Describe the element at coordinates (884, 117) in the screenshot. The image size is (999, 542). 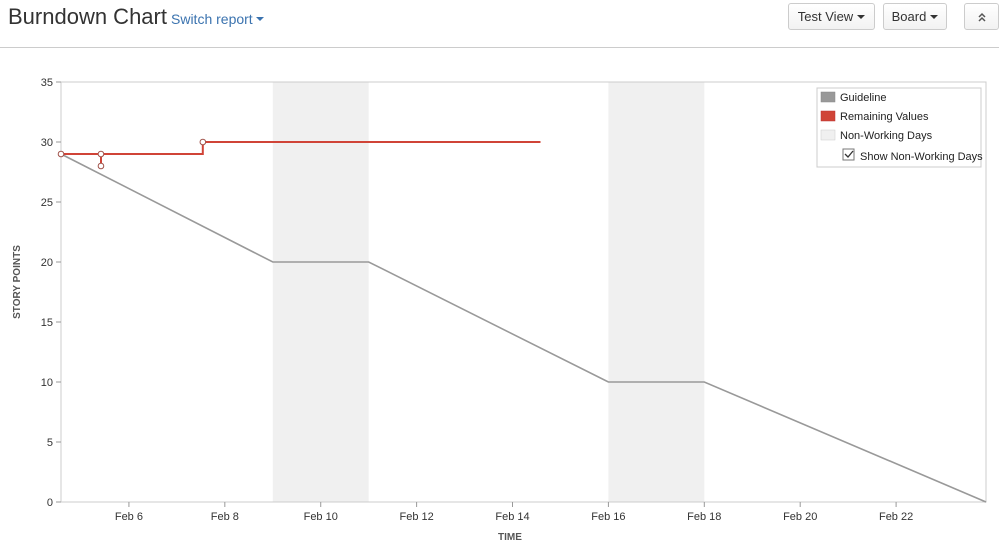
I see `legend-label-remaining-values: Remaining Values` at that location.